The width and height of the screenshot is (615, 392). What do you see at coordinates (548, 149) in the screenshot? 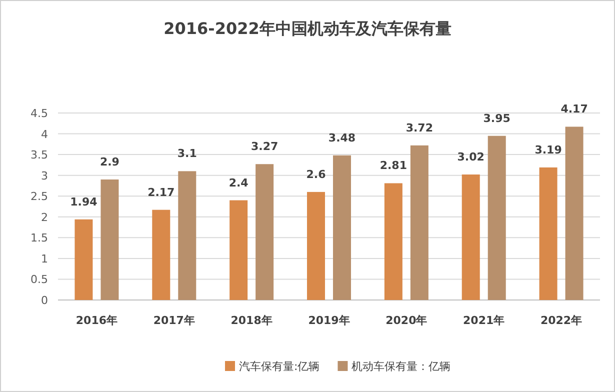
I see `data-label: 3.19` at bounding box center [548, 149].